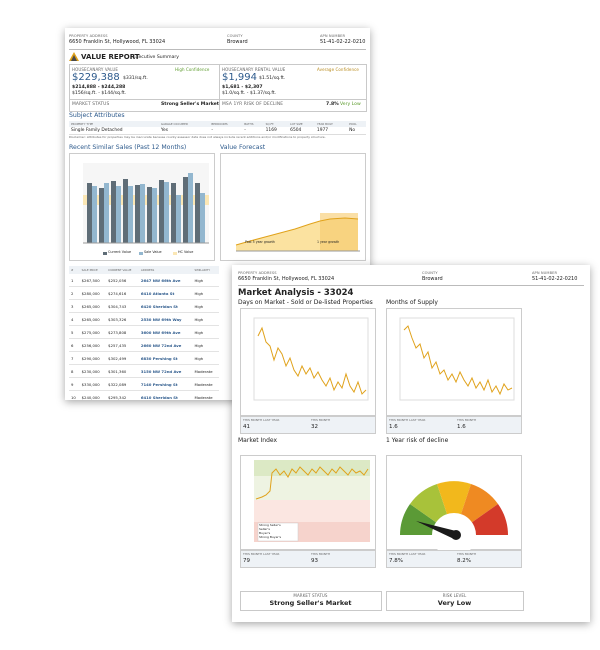 The image size is (600, 650). Describe the element at coordinates (165, 280) in the screenshot. I see `cell: 2647 NW 66th Ave` at that location.